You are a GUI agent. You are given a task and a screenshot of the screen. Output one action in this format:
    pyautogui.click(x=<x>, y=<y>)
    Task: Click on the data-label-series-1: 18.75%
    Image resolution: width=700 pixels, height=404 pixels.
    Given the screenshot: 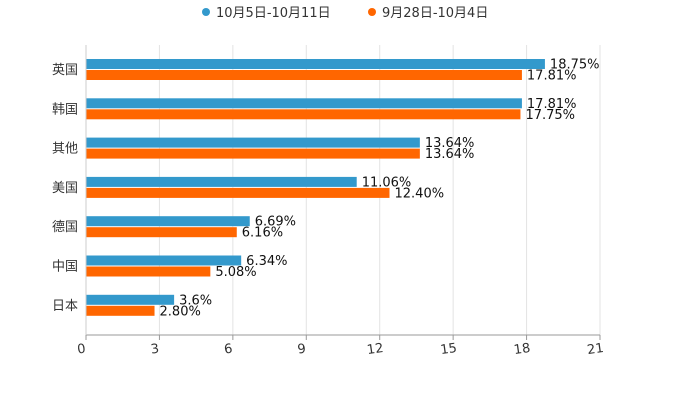 What is the action you would take?
    pyautogui.click(x=575, y=65)
    